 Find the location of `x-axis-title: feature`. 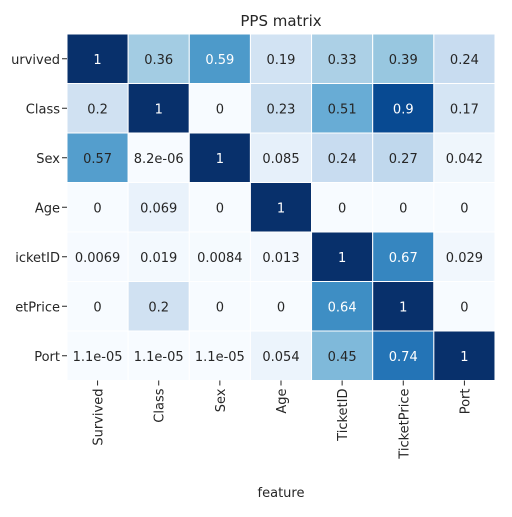

x-axis-title: feature is located at coordinates (281, 493).